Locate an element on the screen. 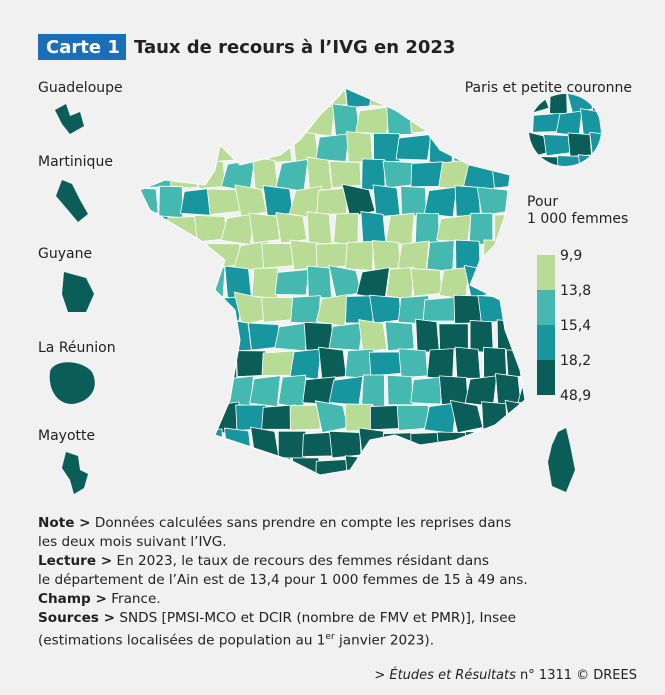  label-martinique: Martinique is located at coordinates (75, 162).